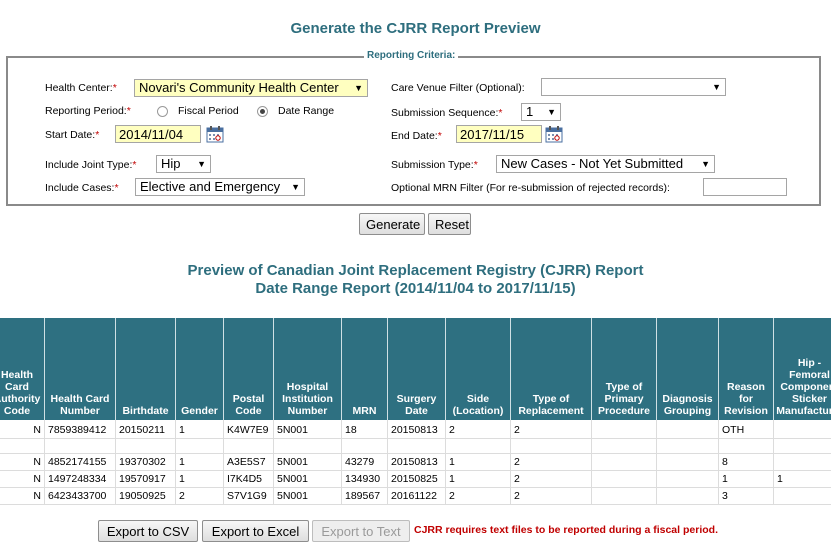 The height and width of the screenshot is (560, 831). I want to click on reporting-criteria-legend: Reporting Criteria:, so click(411, 55).